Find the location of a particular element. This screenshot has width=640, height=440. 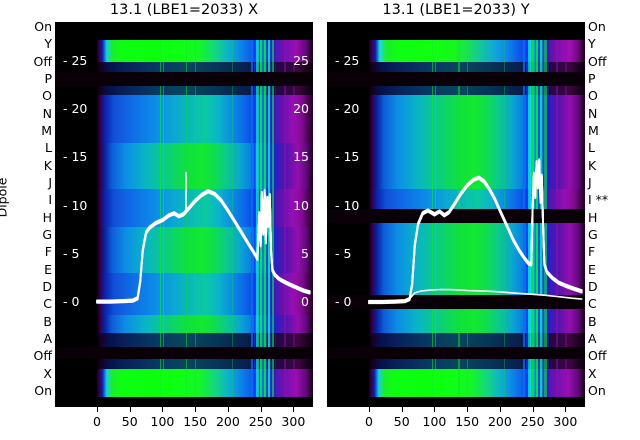

inner-y-tick-label: 20 is located at coordinates (301, 109).